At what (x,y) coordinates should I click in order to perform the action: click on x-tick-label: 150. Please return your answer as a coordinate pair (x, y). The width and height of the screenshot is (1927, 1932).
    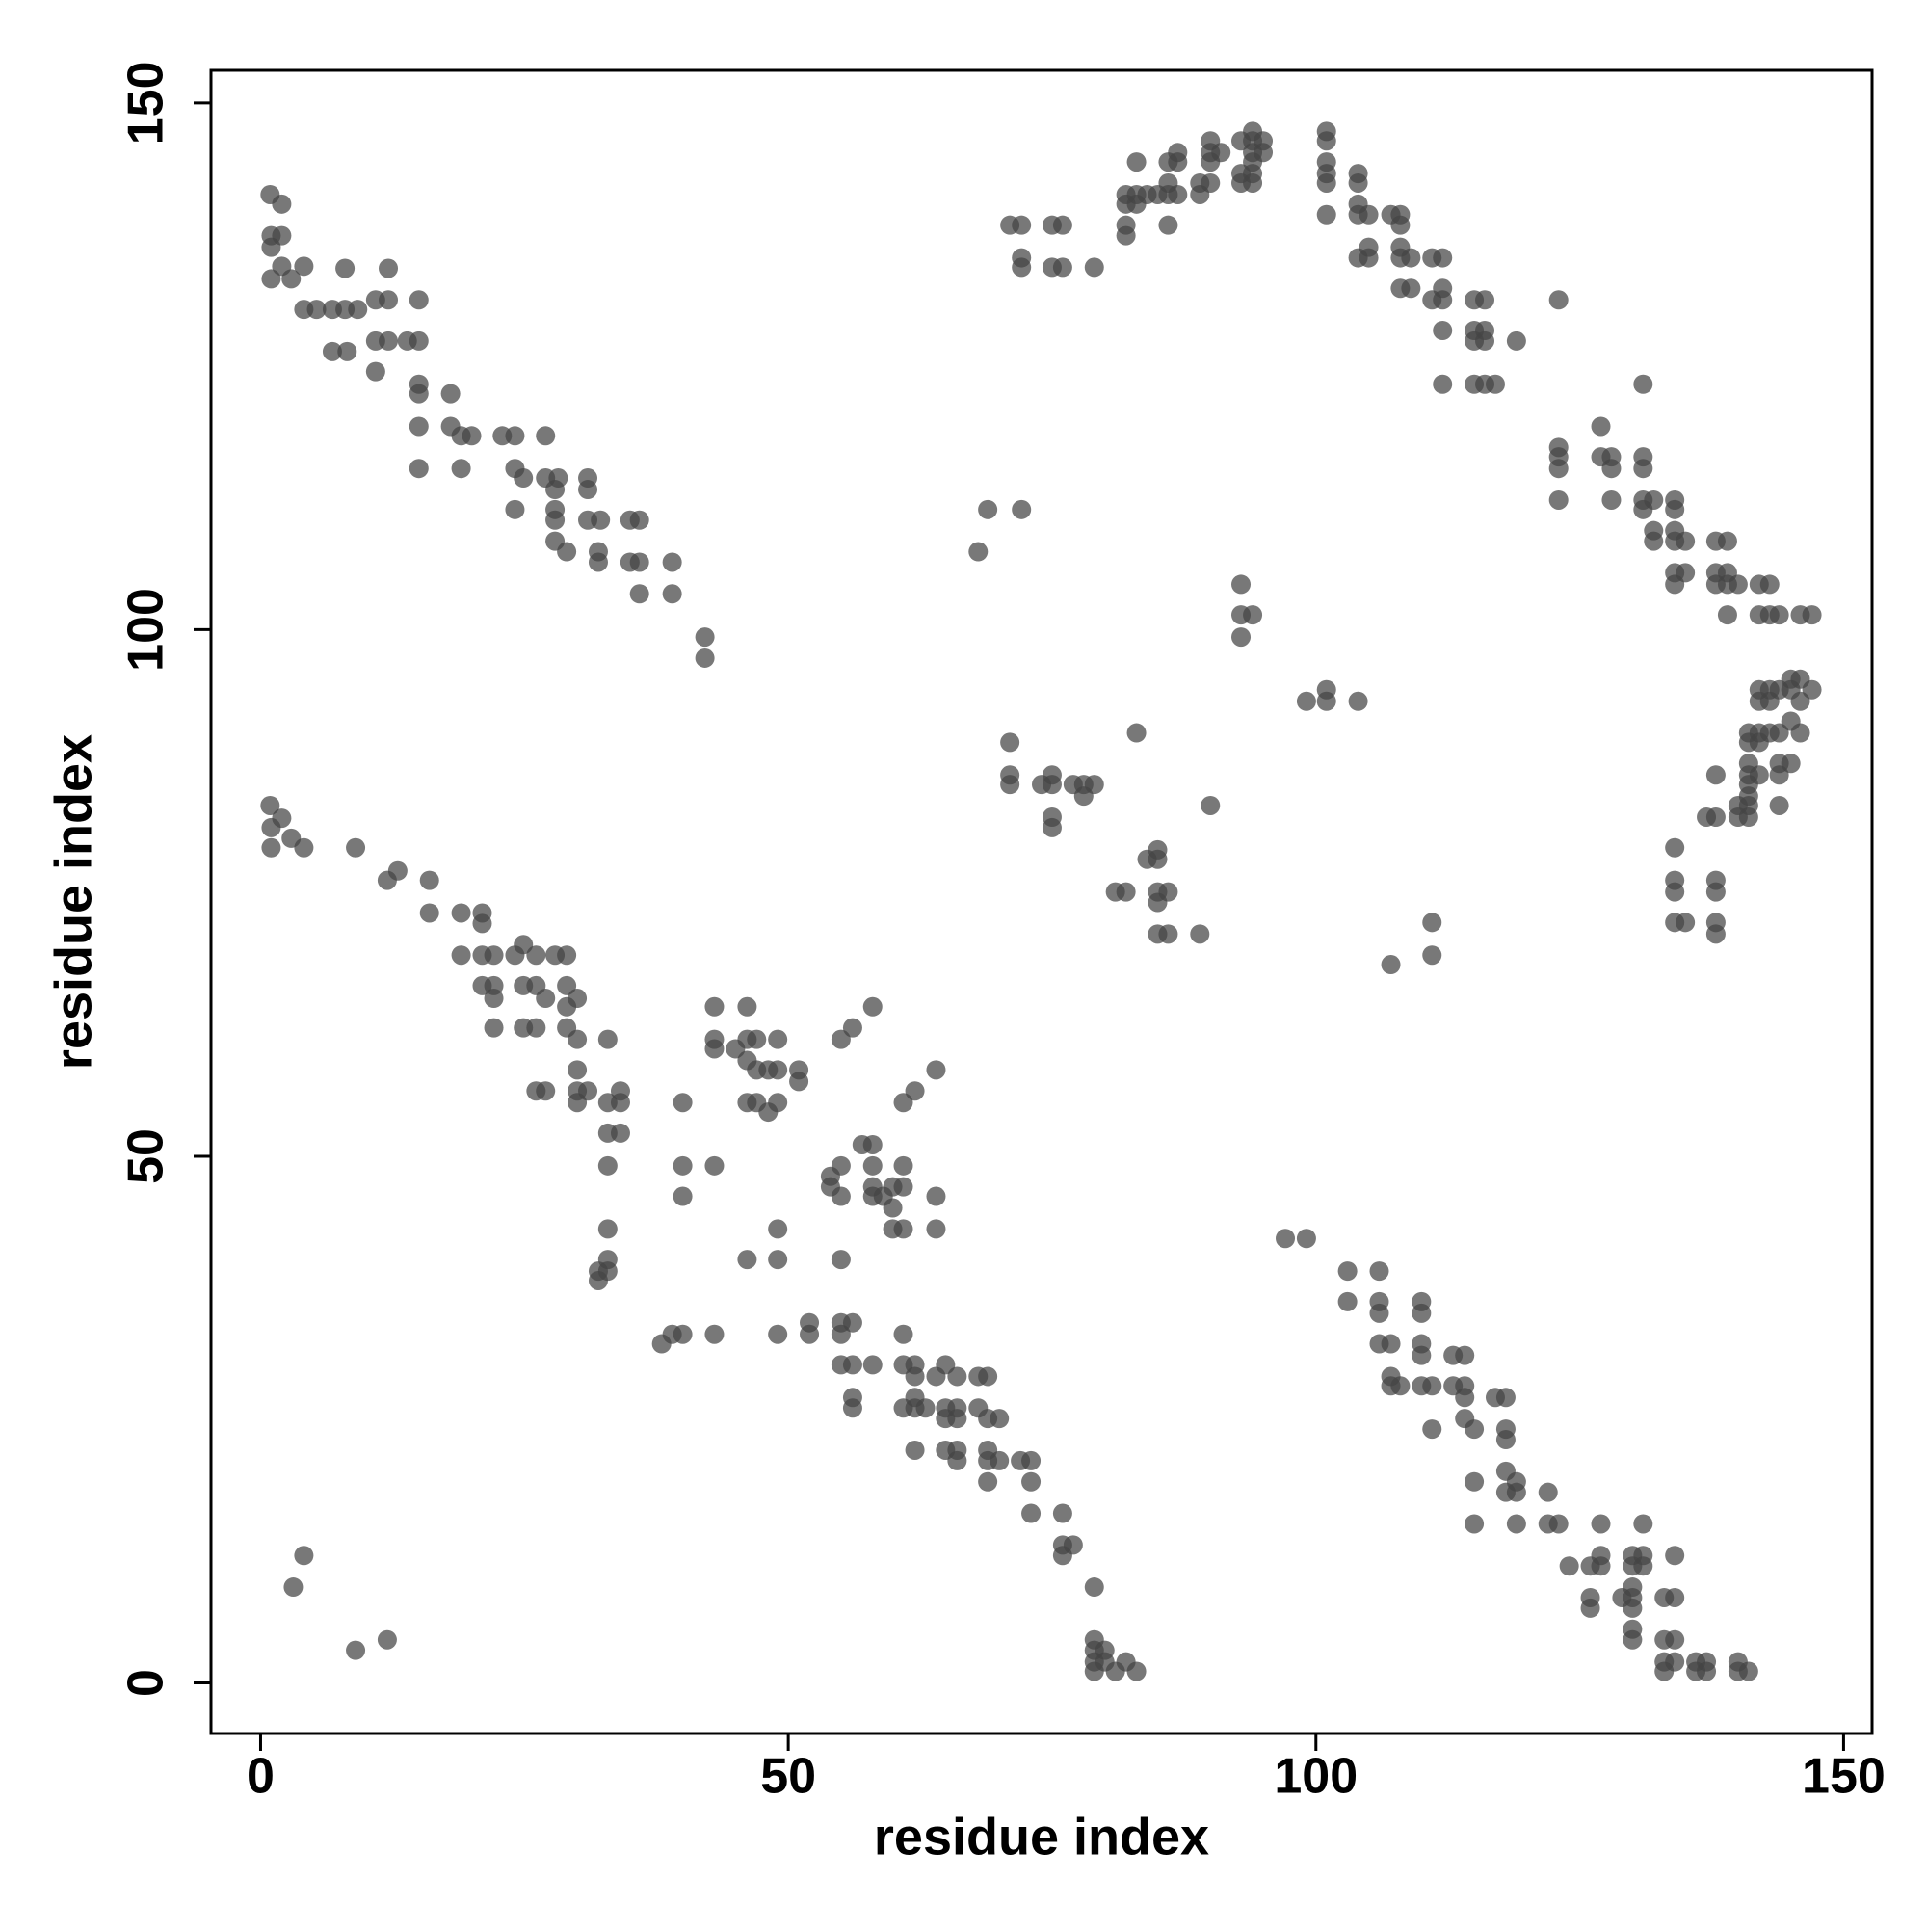
    Looking at the image, I should click on (1844, 1777).